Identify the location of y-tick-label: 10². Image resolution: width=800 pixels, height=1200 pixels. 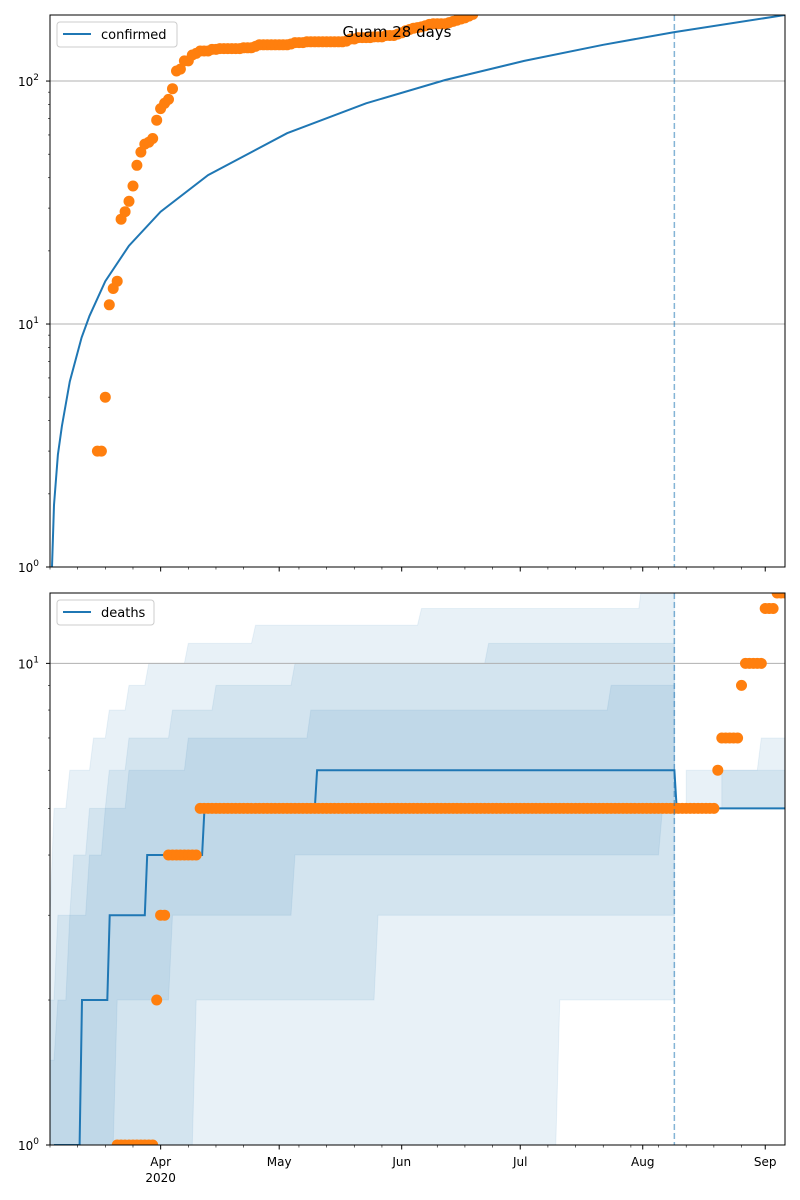
(28, 81).